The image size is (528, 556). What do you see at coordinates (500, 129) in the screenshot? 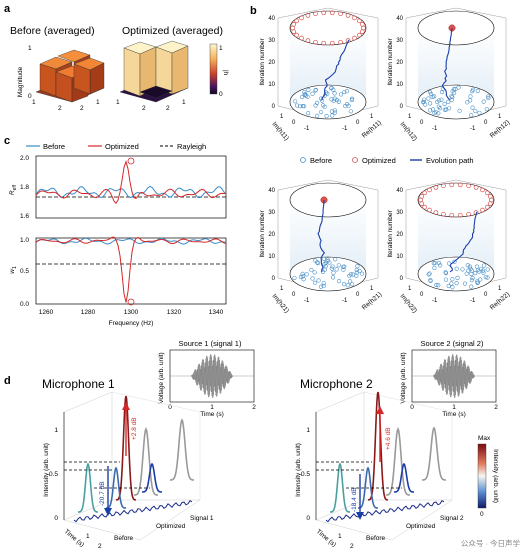
I see `svg-text: Re(h12)` at bounding box center [500, 129].